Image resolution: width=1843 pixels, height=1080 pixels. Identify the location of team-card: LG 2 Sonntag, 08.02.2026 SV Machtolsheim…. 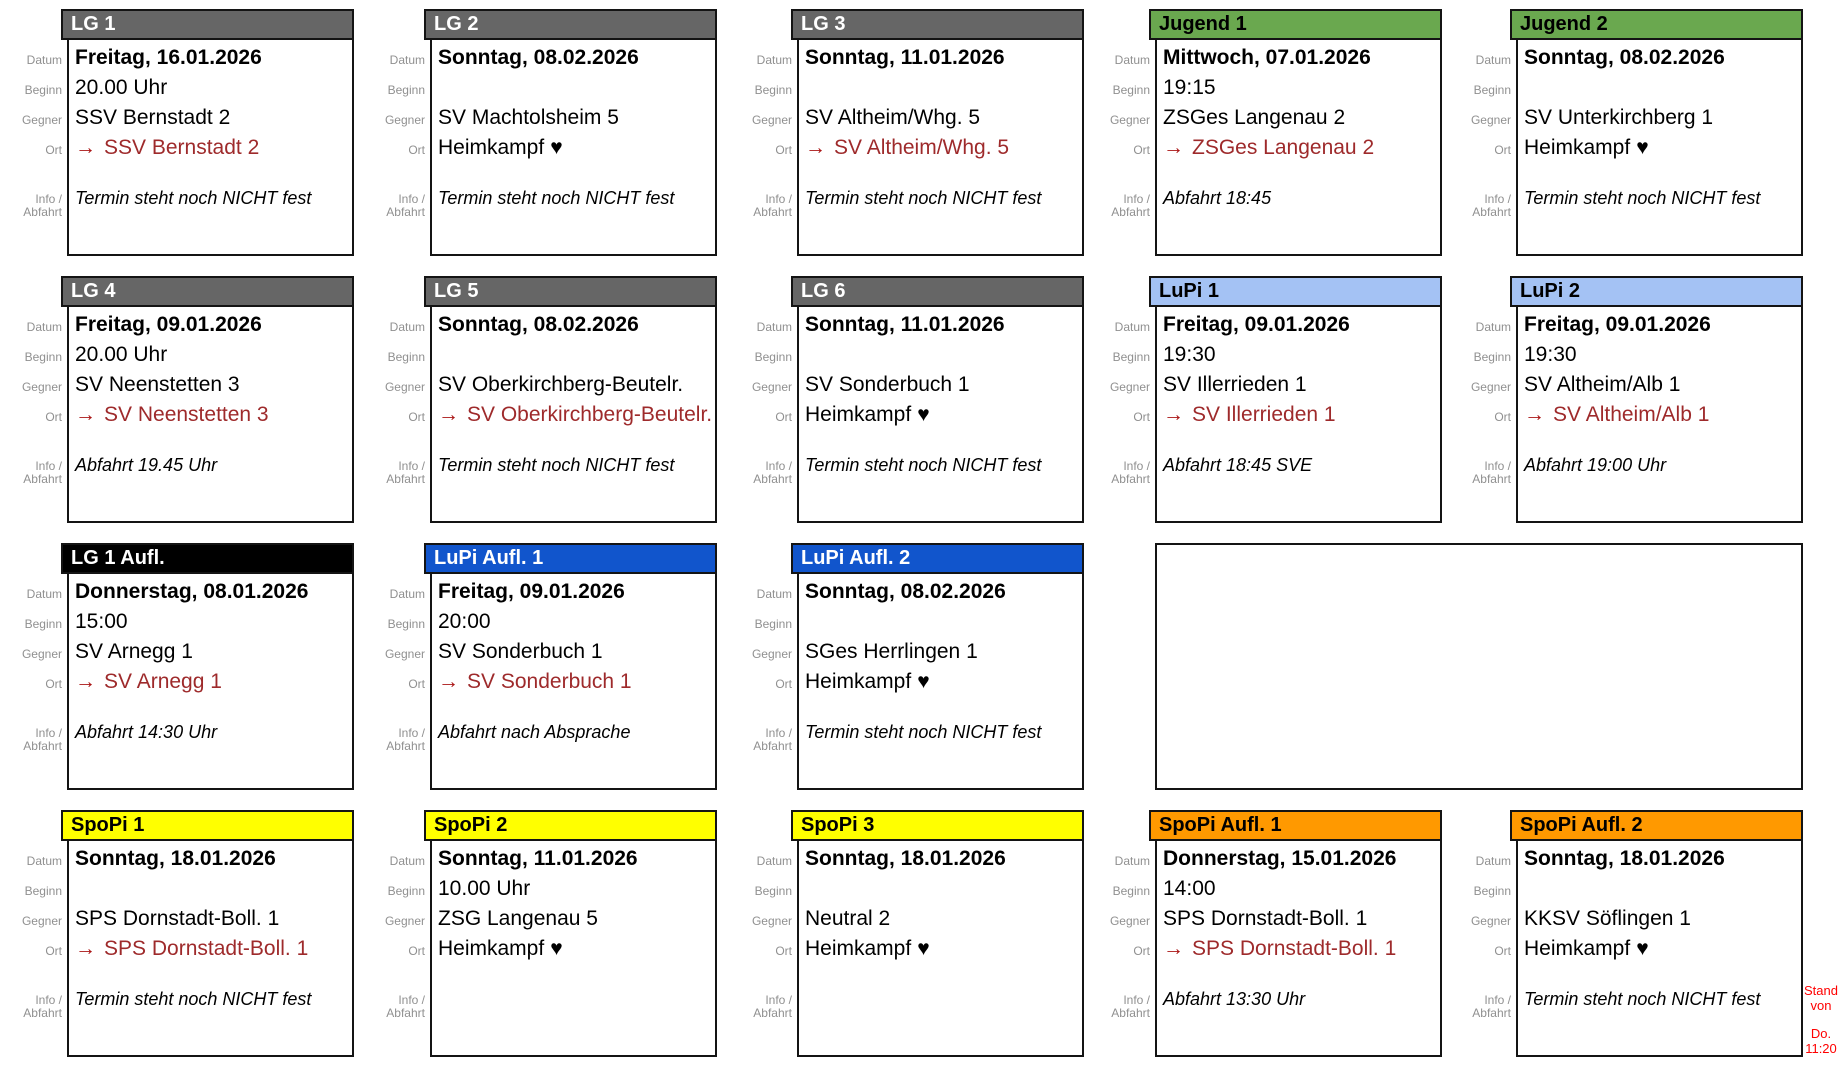
(570, 132).